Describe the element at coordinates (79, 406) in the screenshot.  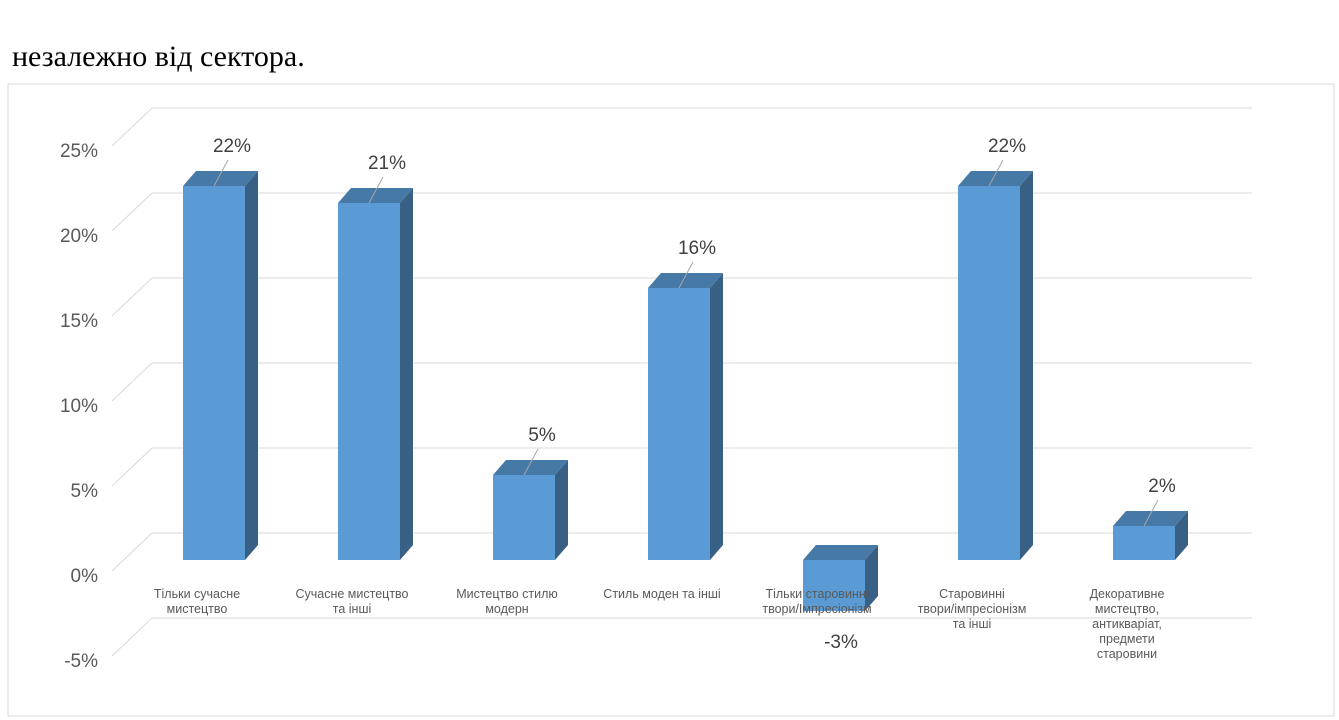
I see `y-tick-label: 10%` at that location.